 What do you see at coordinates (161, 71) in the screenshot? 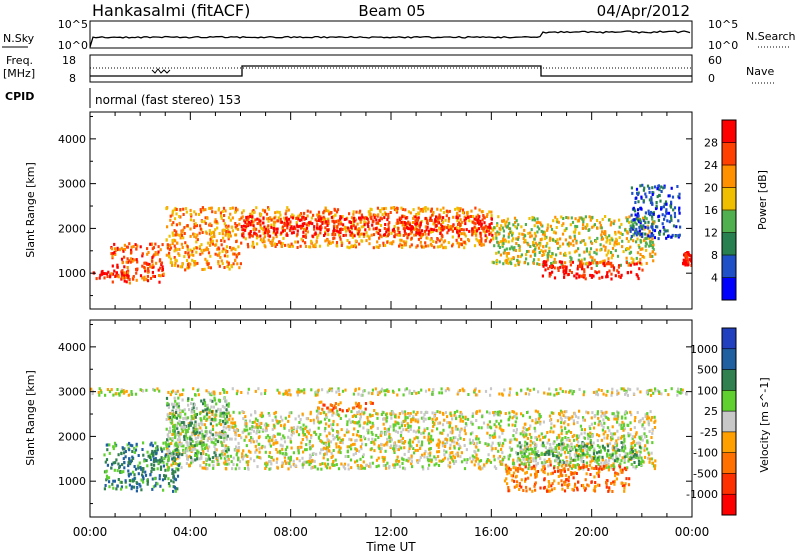
I see `freq-glitch` at bounding box center [161, 71].